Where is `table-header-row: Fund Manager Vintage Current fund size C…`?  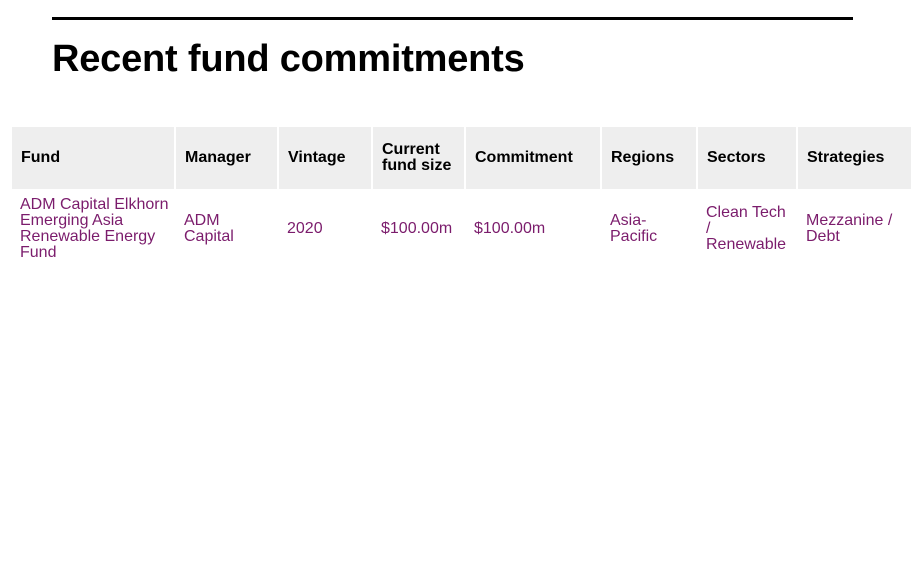 table-header-row: Fund Manager Vintage Current fund size C… is located at coordinates (461, 158).